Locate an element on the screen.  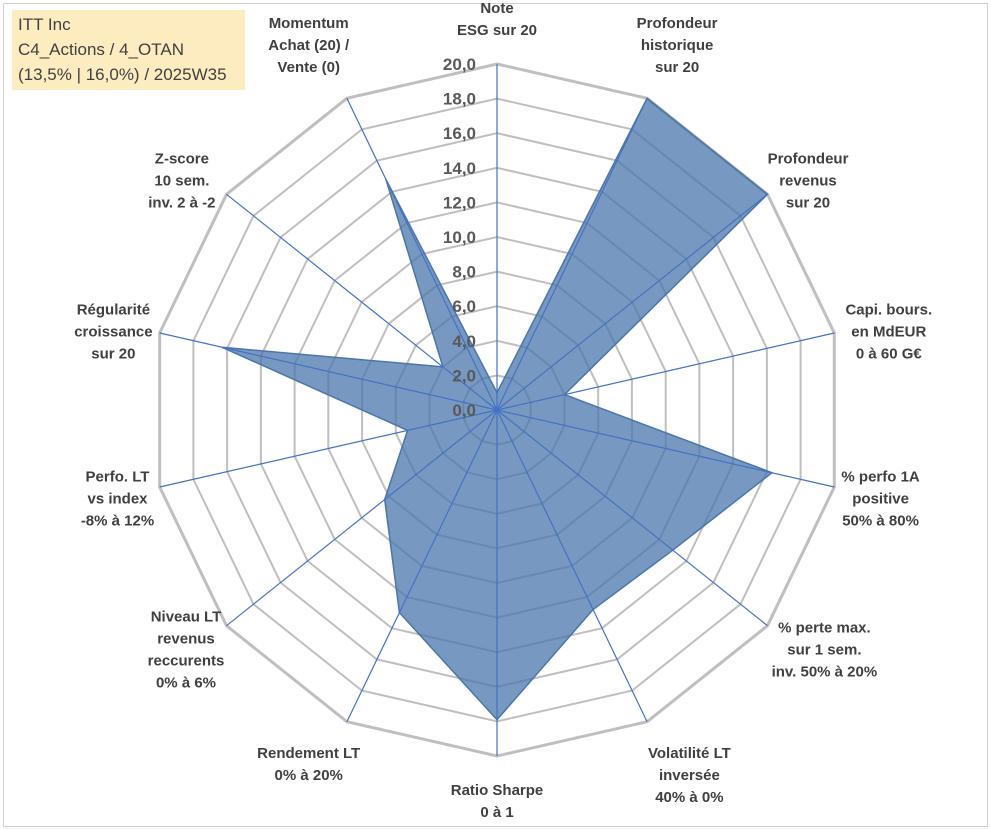
axis-label-line: Régularité is located at coordinates (113, 309).